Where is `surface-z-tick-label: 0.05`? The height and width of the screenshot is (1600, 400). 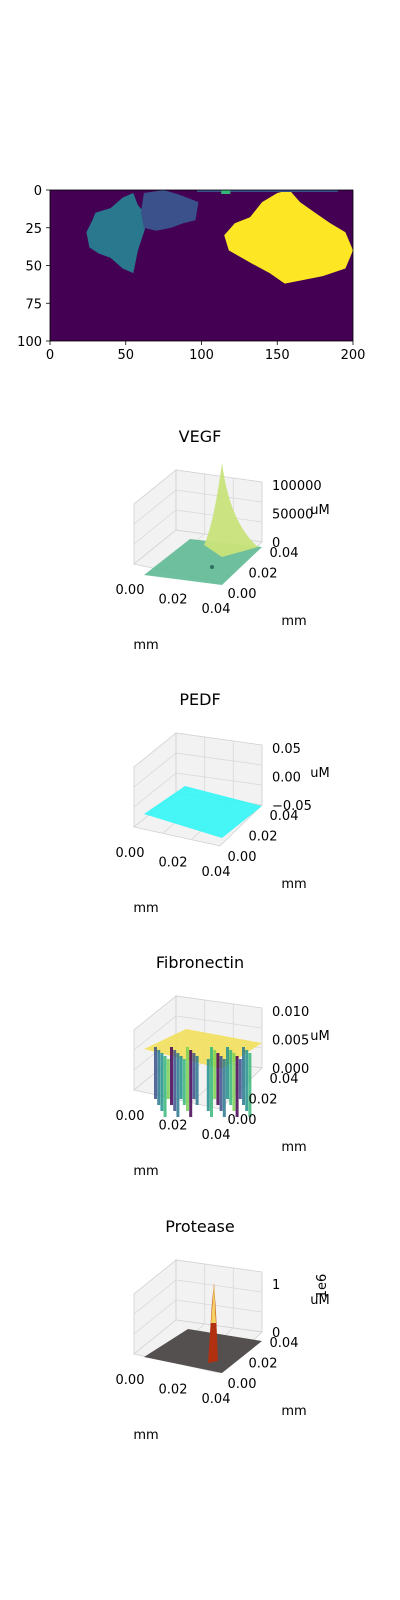
surface-z-tick-label: 0.05 is located at coordinates (286, 749).